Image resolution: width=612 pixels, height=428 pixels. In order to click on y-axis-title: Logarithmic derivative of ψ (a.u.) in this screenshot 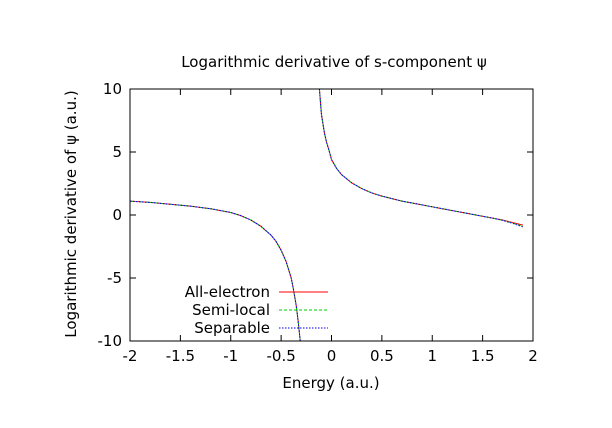, I will do `click(71, 213)`.